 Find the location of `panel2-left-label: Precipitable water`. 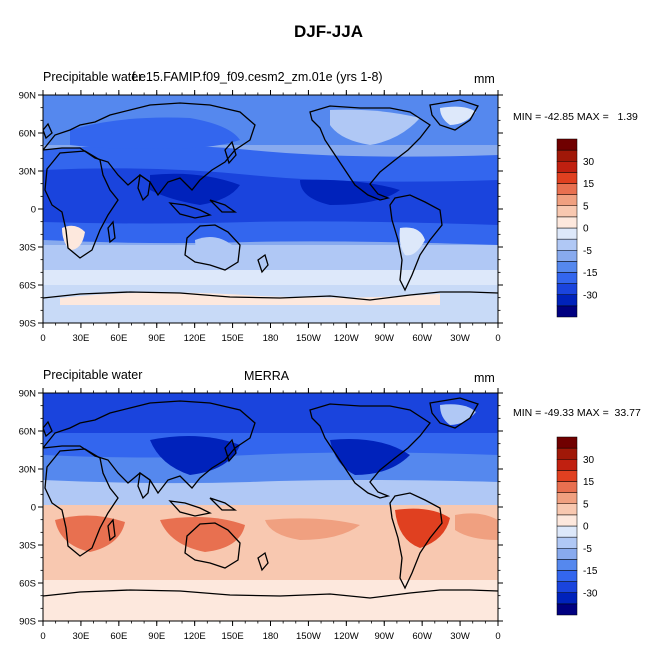

panel2-left-label: Precipitable water is located at coordinates (93, 375).